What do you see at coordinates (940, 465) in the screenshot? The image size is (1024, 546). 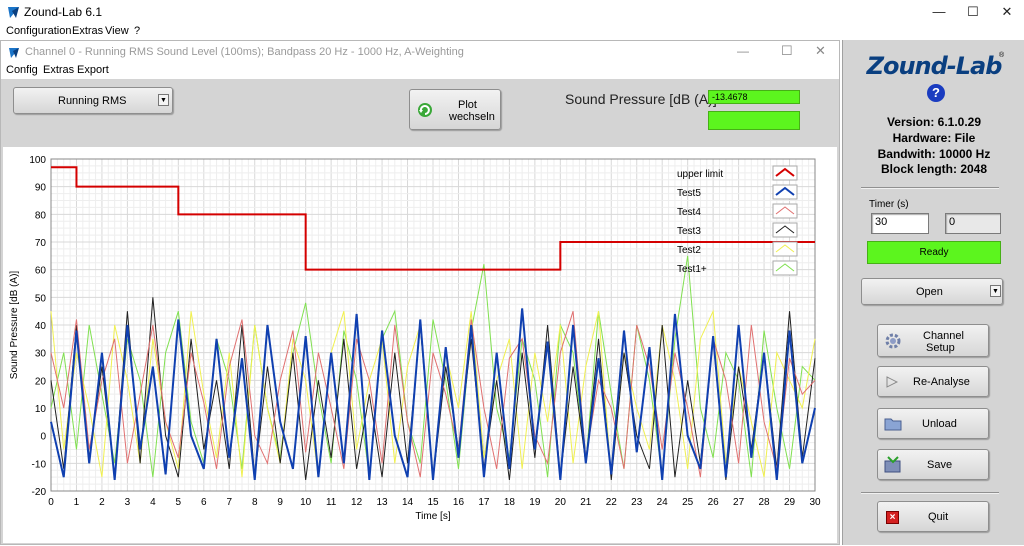 I see `save-label: Save` at bounding box center [940, 465].